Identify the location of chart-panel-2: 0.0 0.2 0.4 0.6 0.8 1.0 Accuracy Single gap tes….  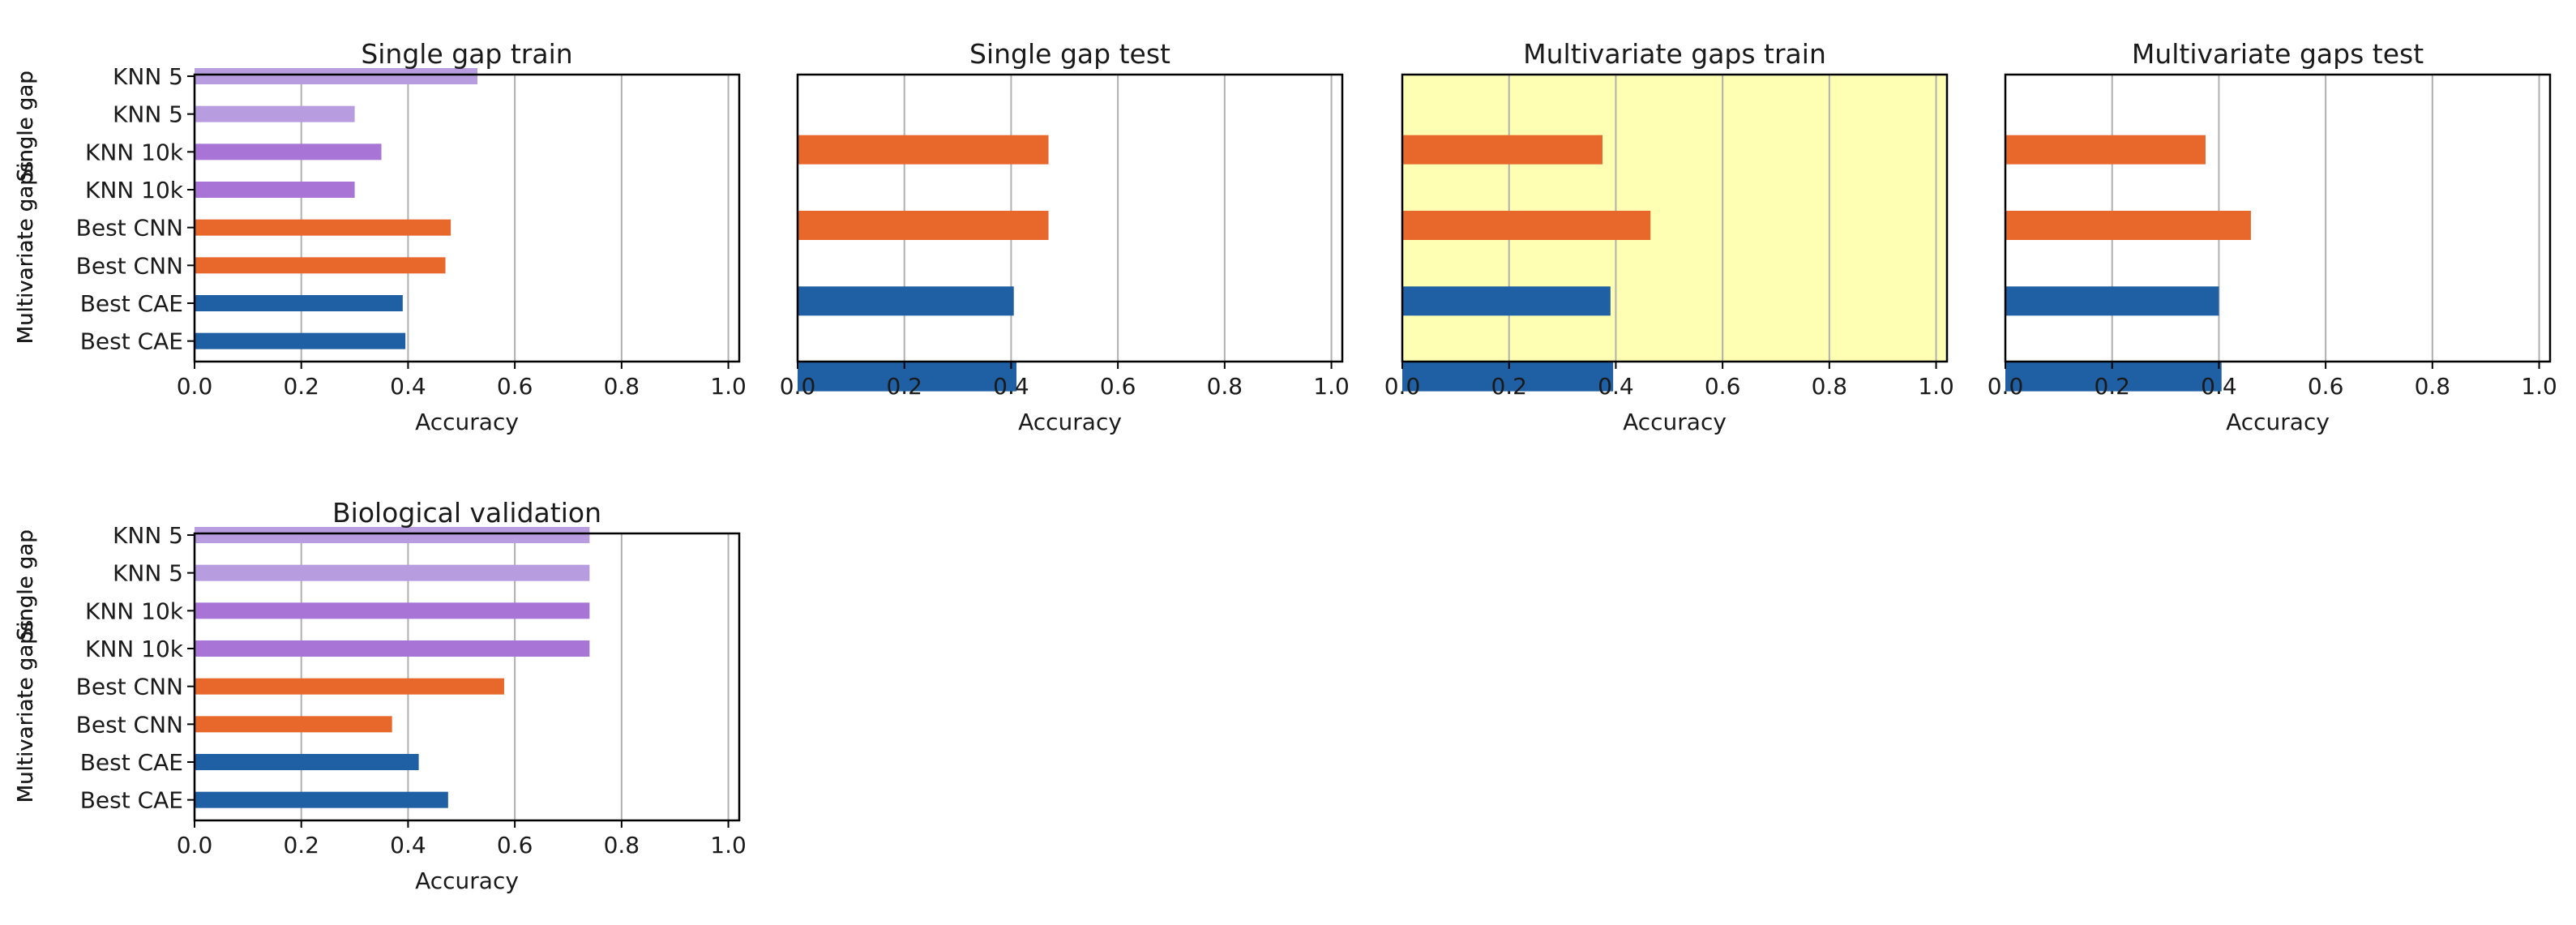
(1065, 237).